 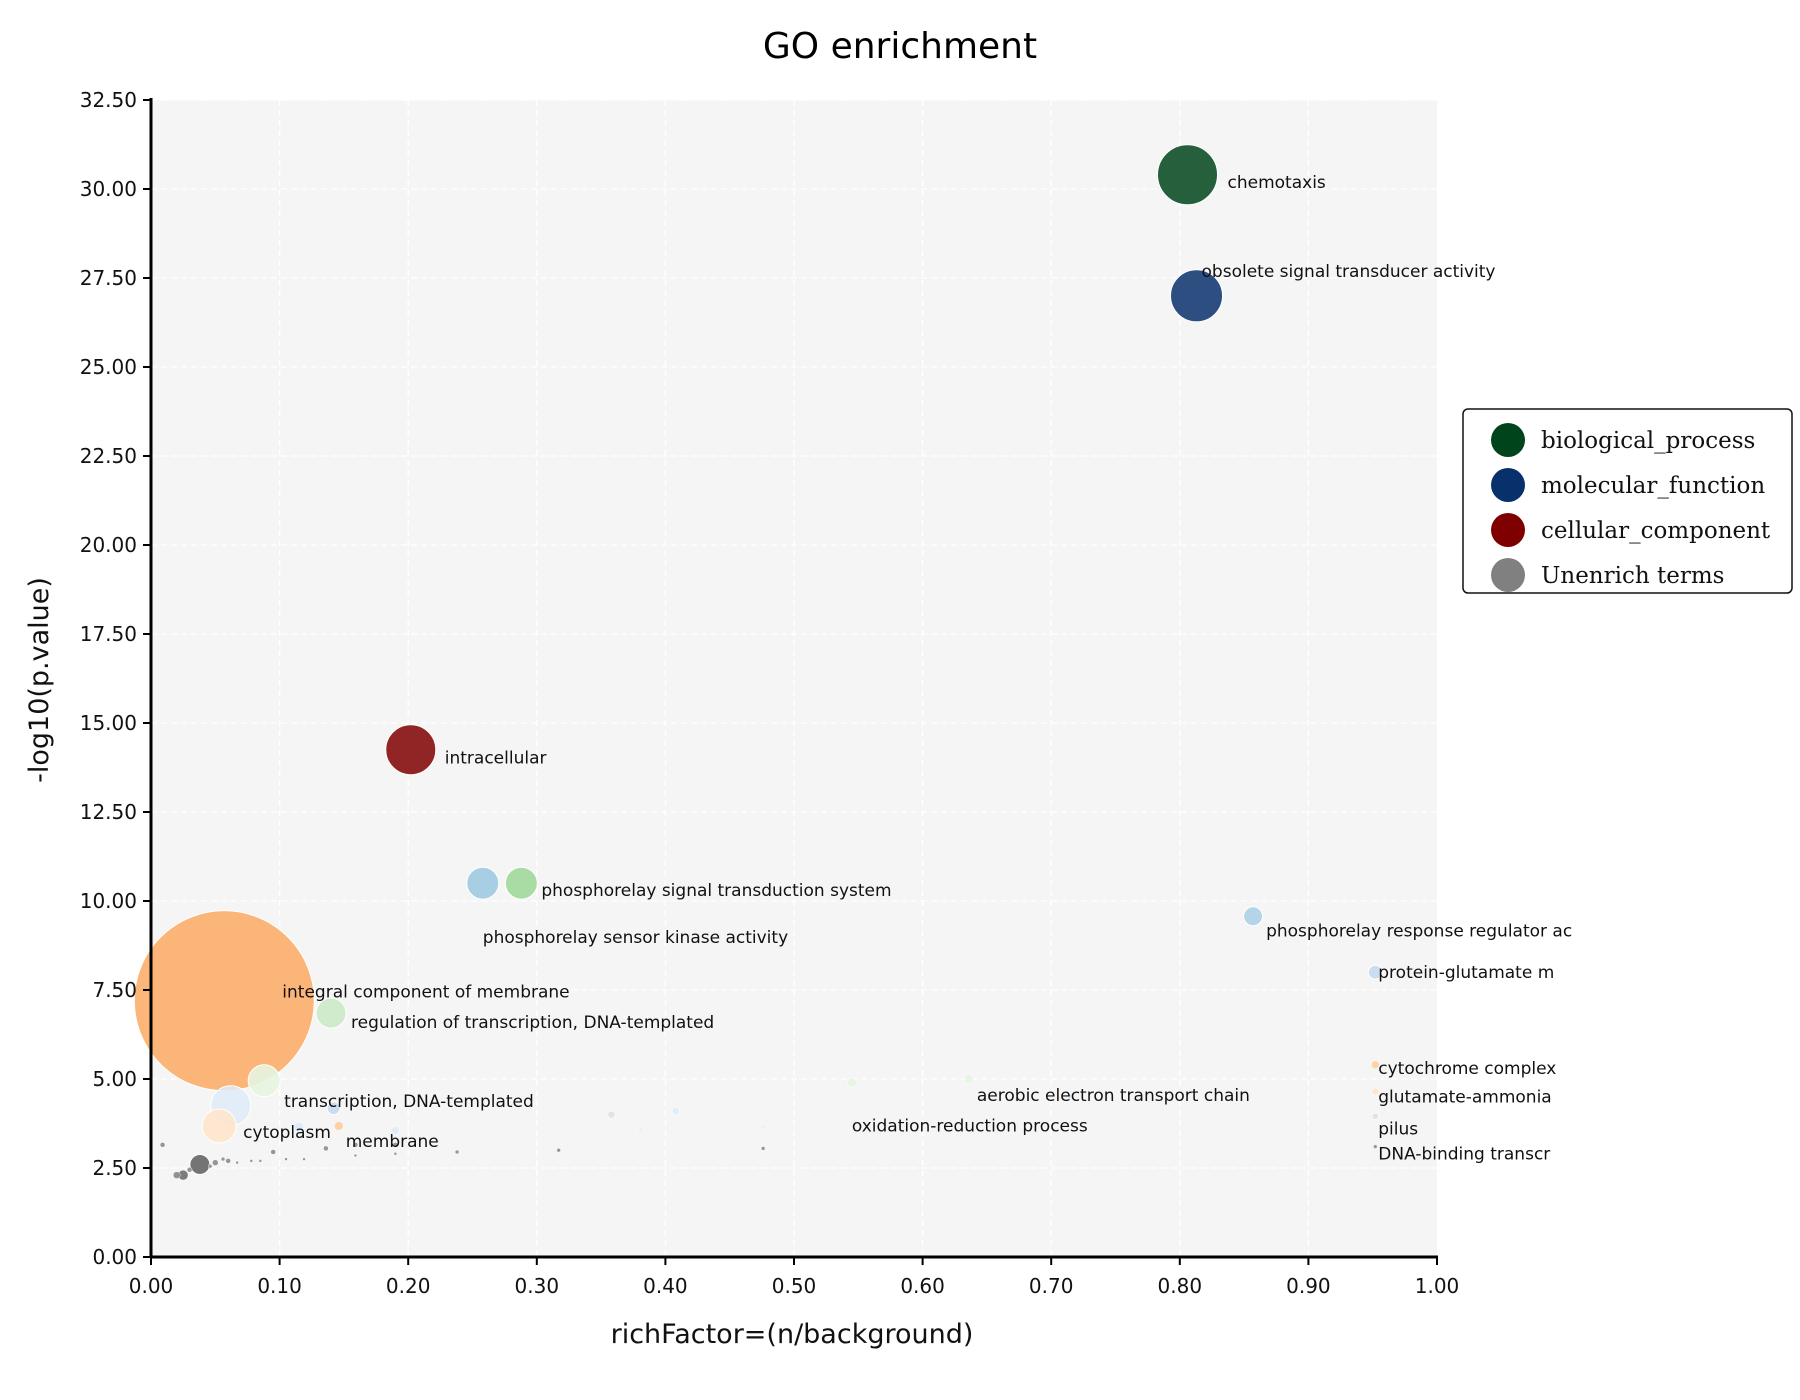 What do you see at coordinates (970, 1127) in the screenshot?
I see `point-label: oxidation-reduction process` at bounding box center [970, 1127].